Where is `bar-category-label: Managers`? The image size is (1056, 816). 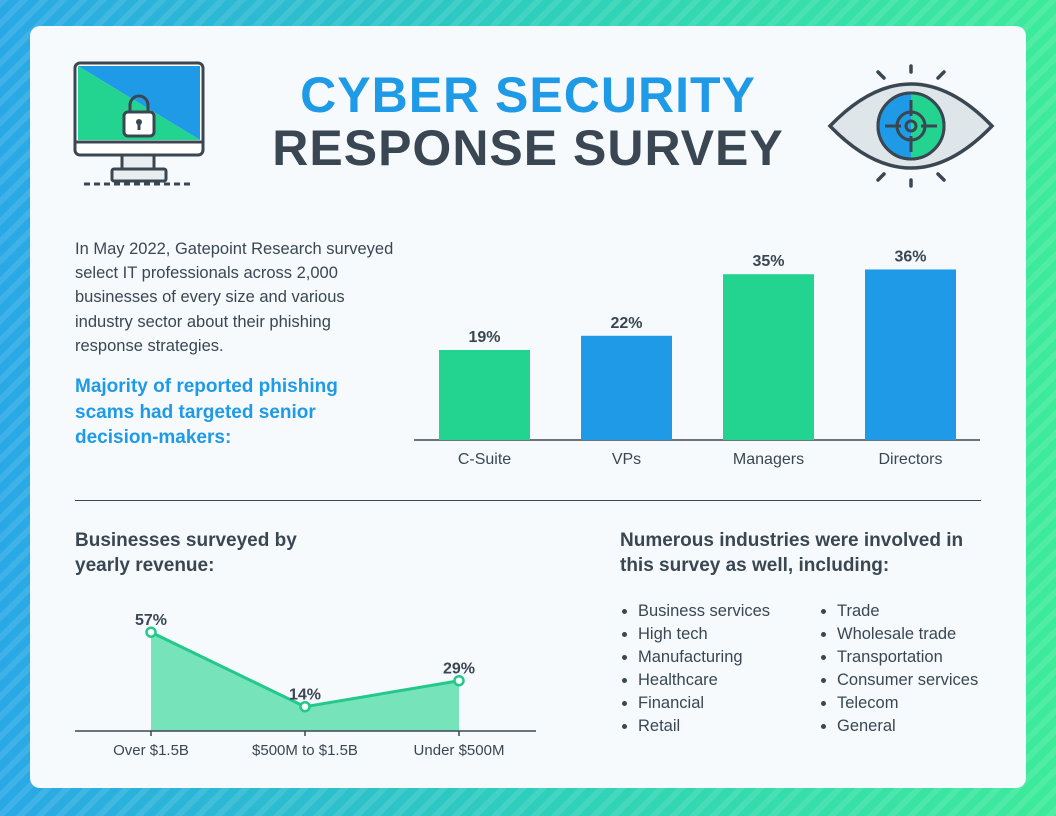
bar-category-label: Managers is located at coordinates (768, 459).